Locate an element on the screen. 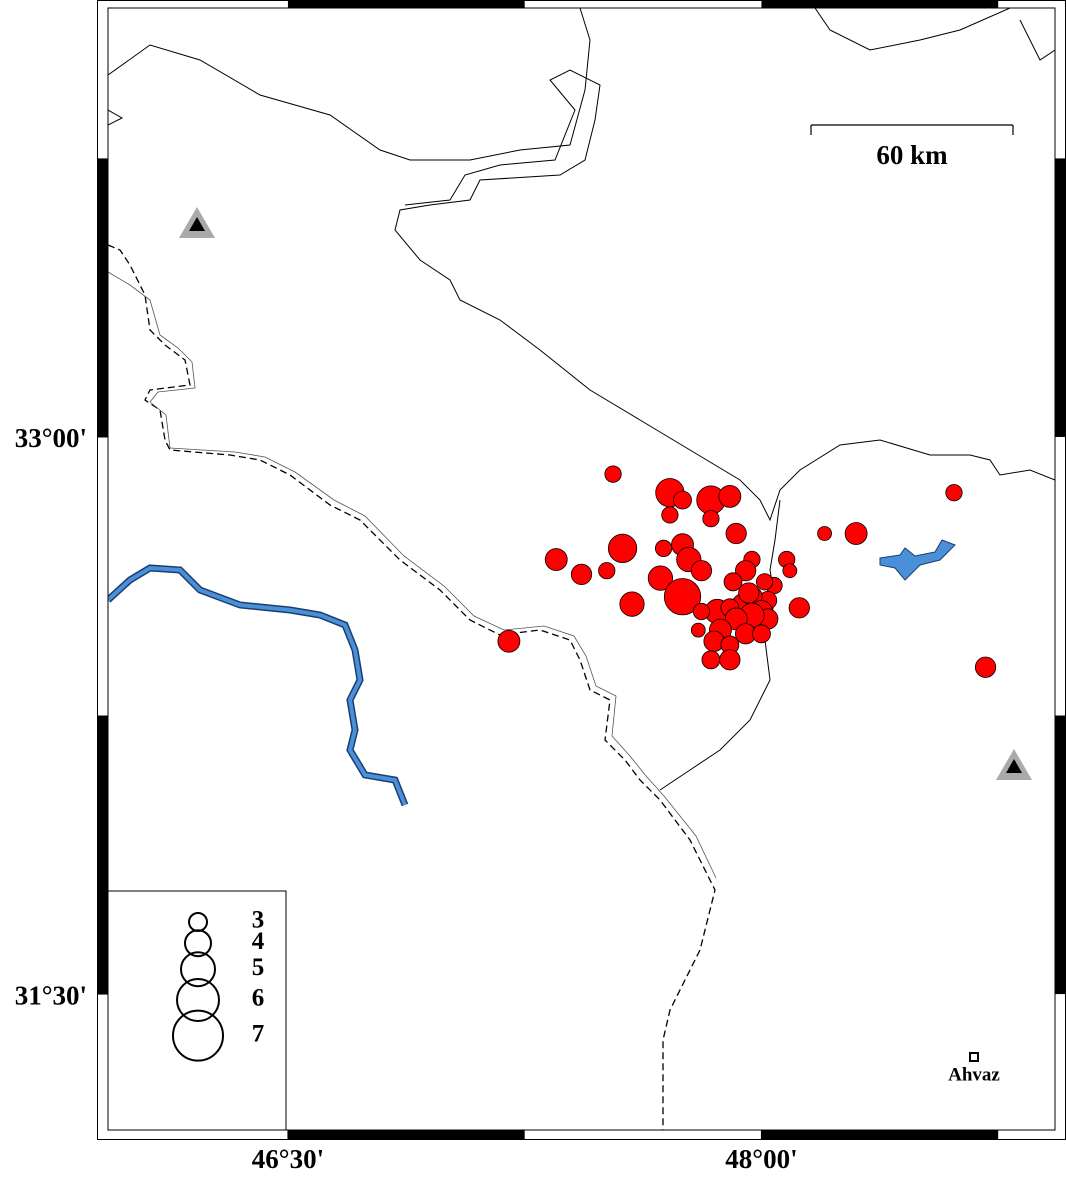  legend-label: 4 is located at coordinates (258, 941).